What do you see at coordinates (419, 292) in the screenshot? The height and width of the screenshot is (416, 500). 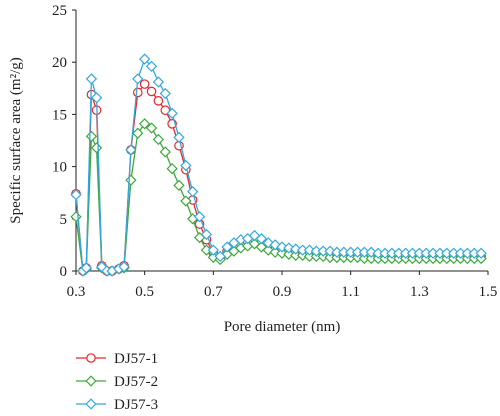 I see `x-tick-label: 1.3` at bounding box center [419, 292].